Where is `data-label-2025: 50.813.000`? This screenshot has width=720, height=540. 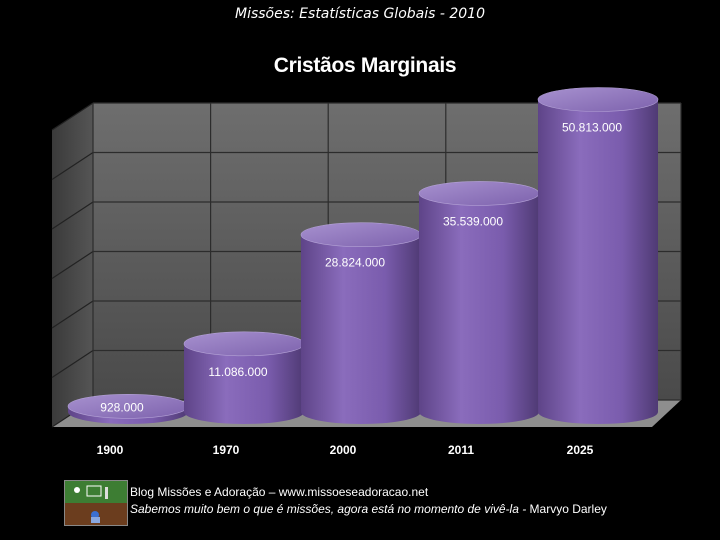 data-label-2025: 50.813.000 is located at coordinates (592, 128).